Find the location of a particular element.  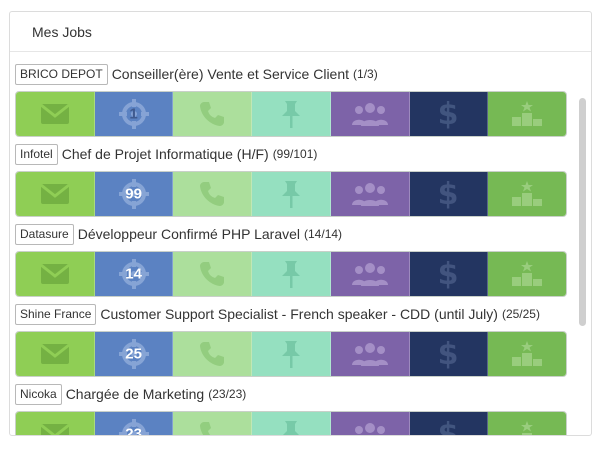

step-count: 99 is located at coordinates (133, 194).